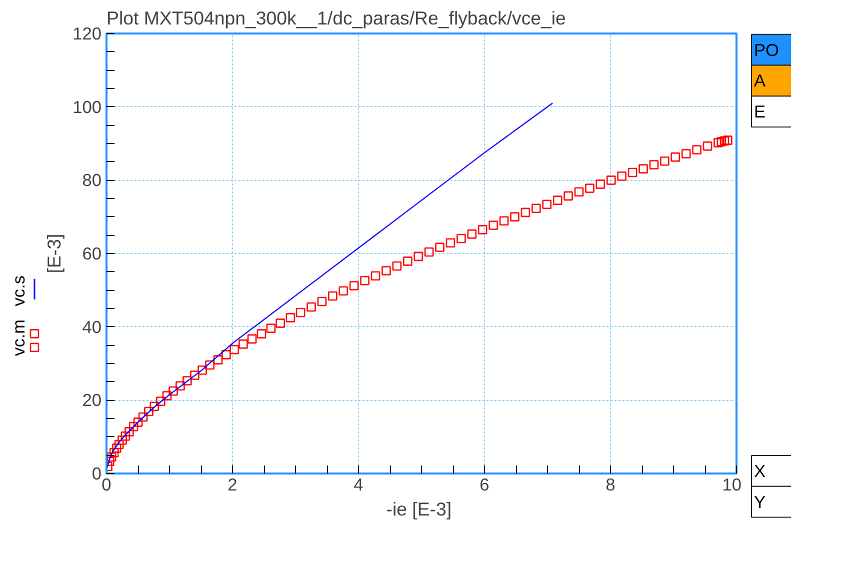 Image resolution: width=847 pixels, height=576 pixels. I want to click on x-axis-title: -ie [E-3], so click(419, 509).